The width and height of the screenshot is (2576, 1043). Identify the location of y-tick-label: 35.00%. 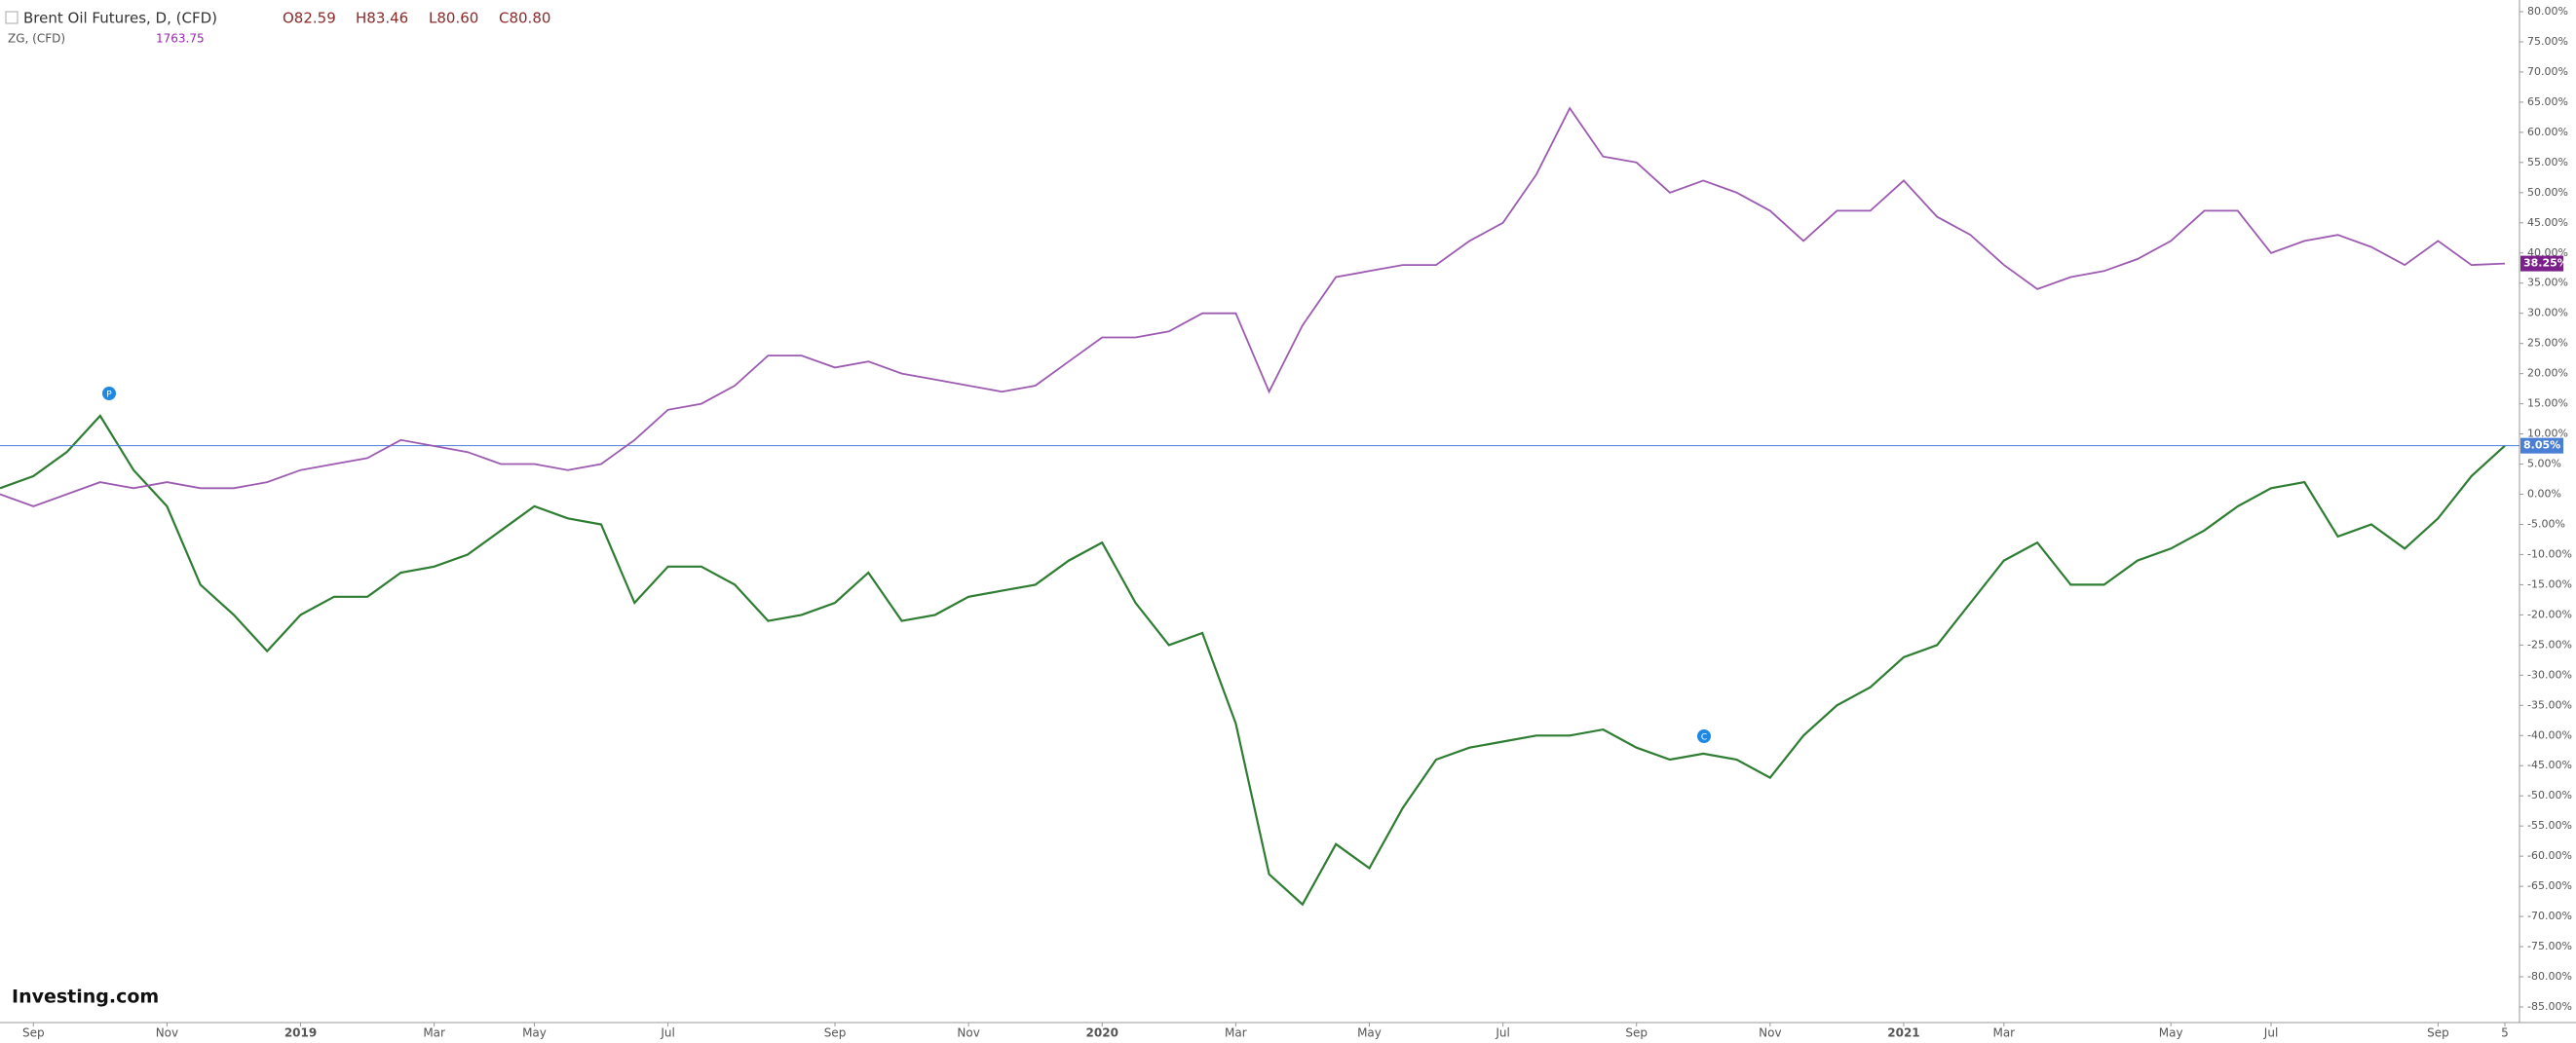
(2547, 283).